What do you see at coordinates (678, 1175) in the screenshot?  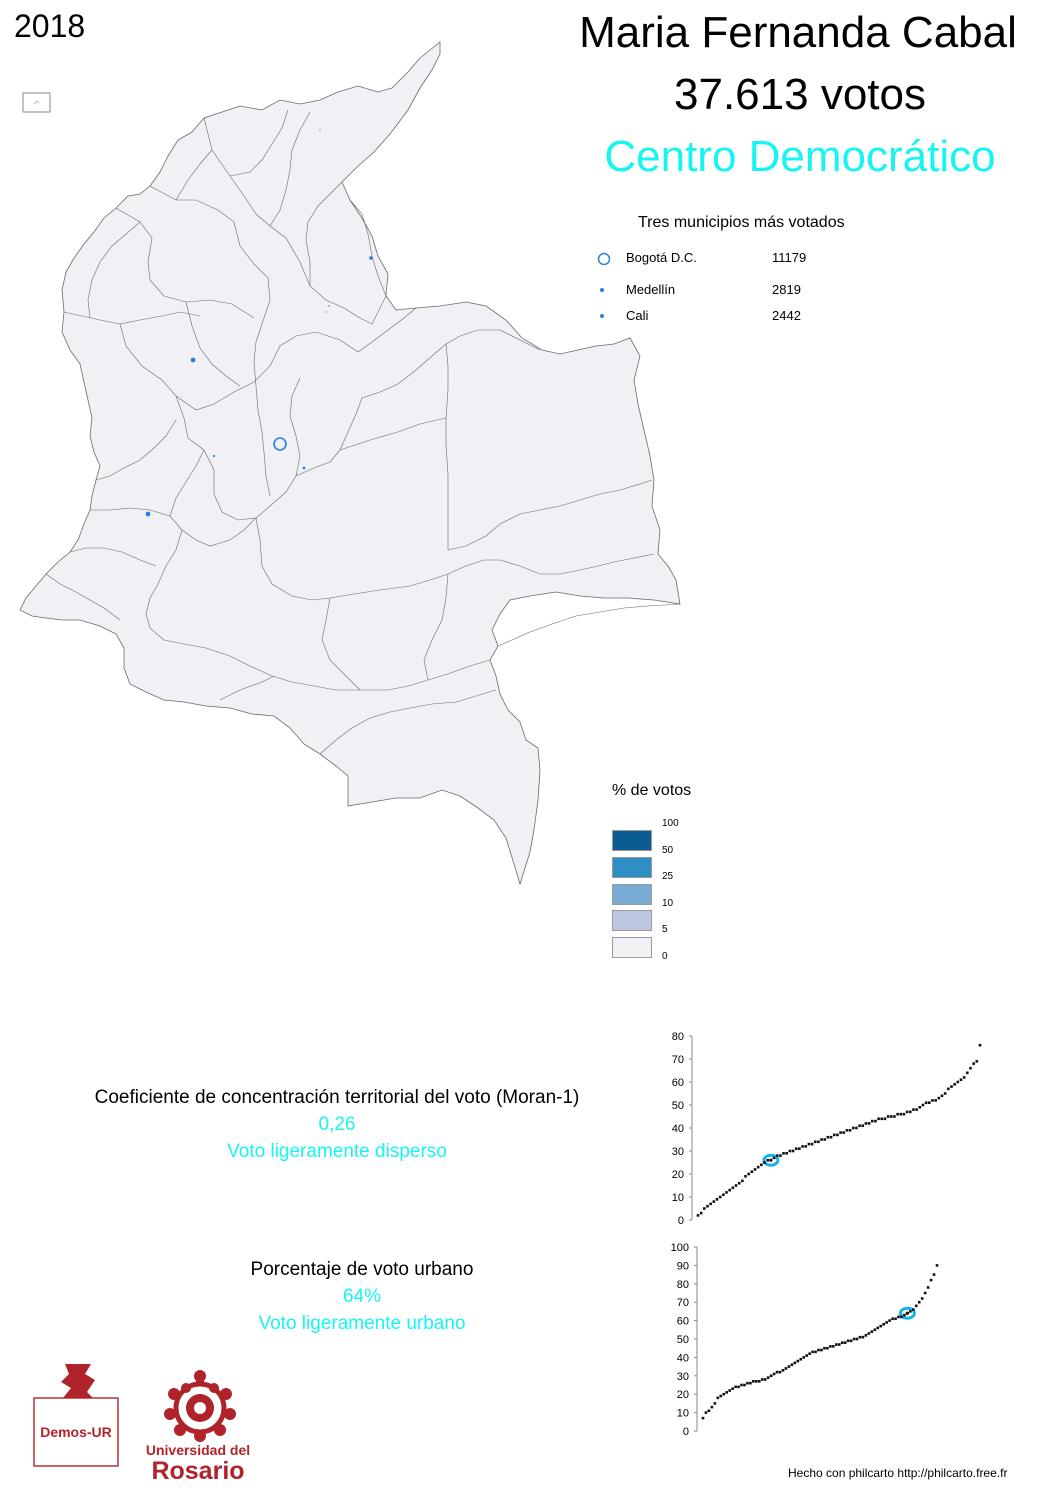 I see `y-tick-label: 20` at bounding box center [678, 1175].